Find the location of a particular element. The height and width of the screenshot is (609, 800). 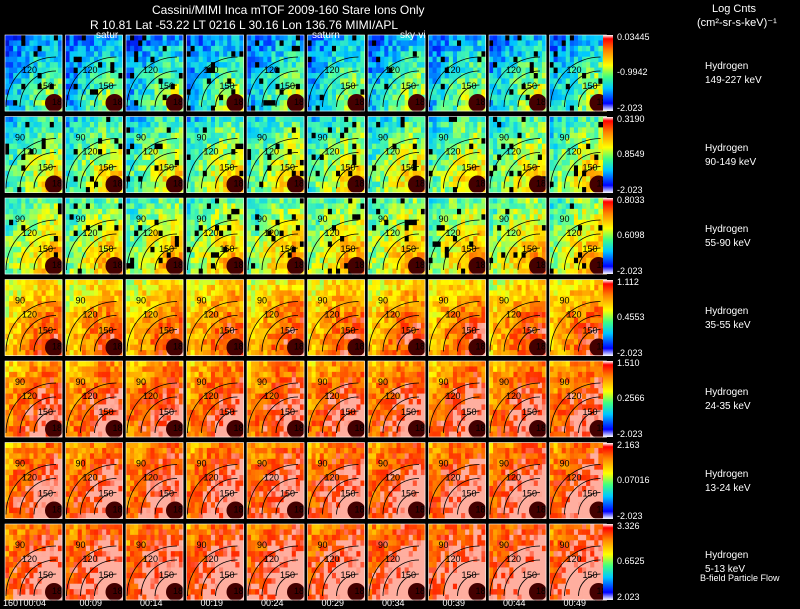

units-label-2: (cm²-sr-s-keV)⁻¹ is located at coordinates (737, 23).